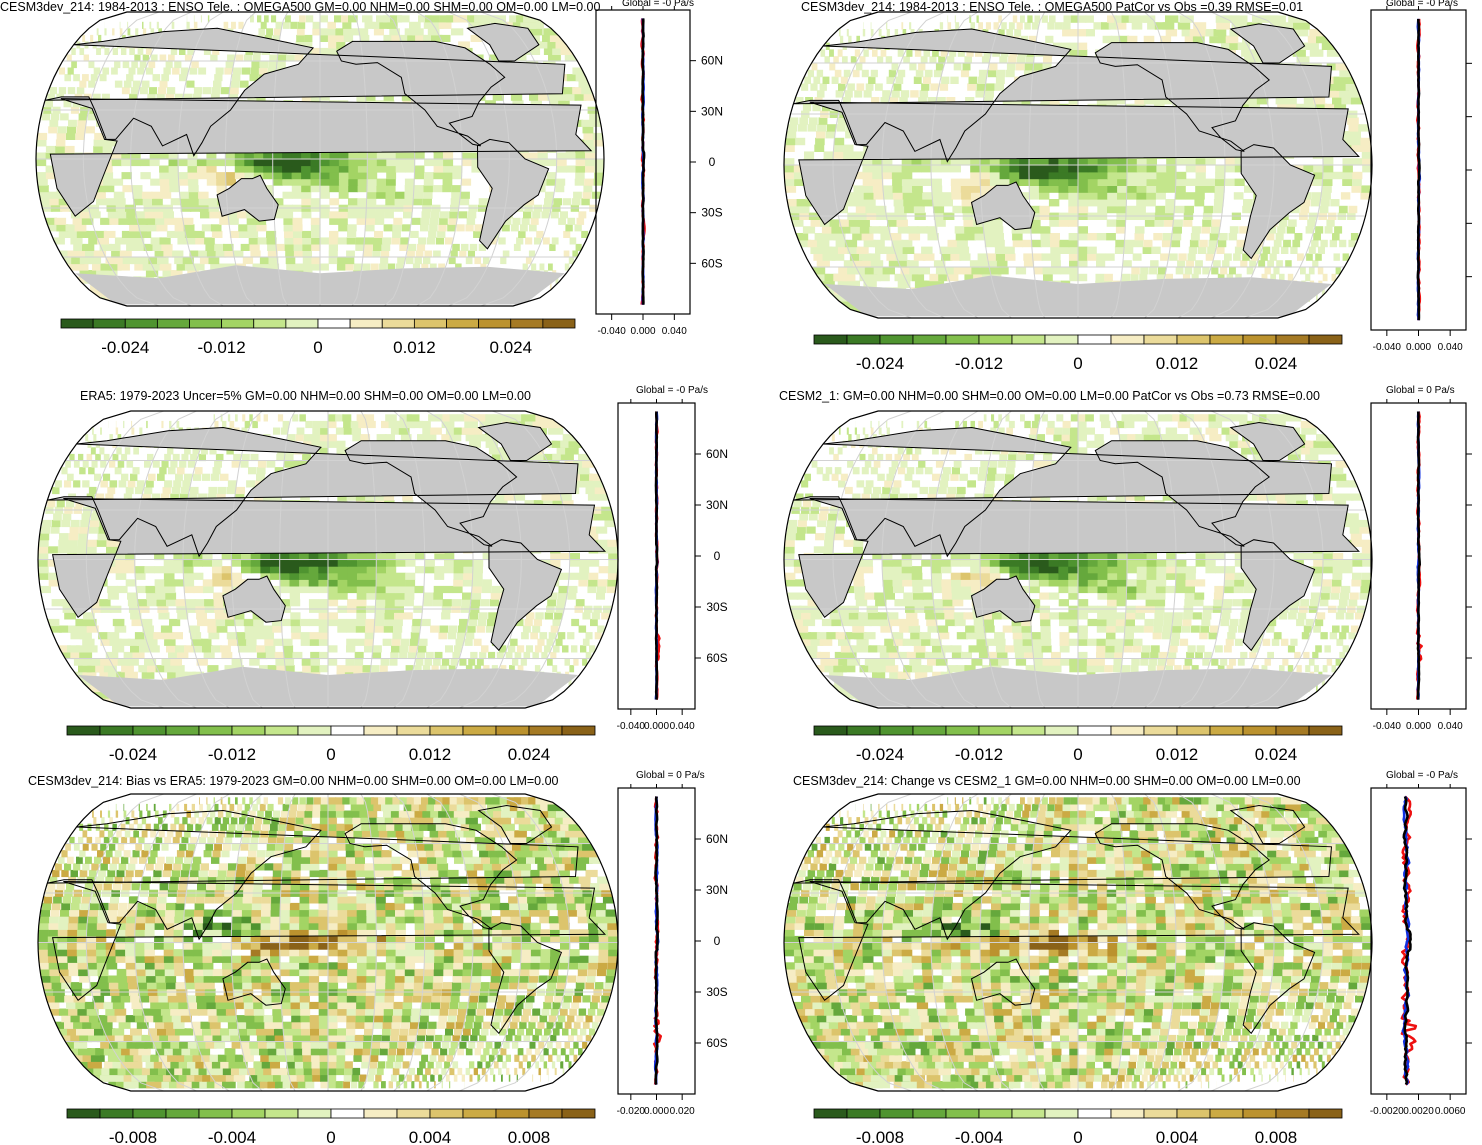 The height and width of the screenshot is (1145, 1482). I want to click on colorbar-swatch, so click(430, 323).